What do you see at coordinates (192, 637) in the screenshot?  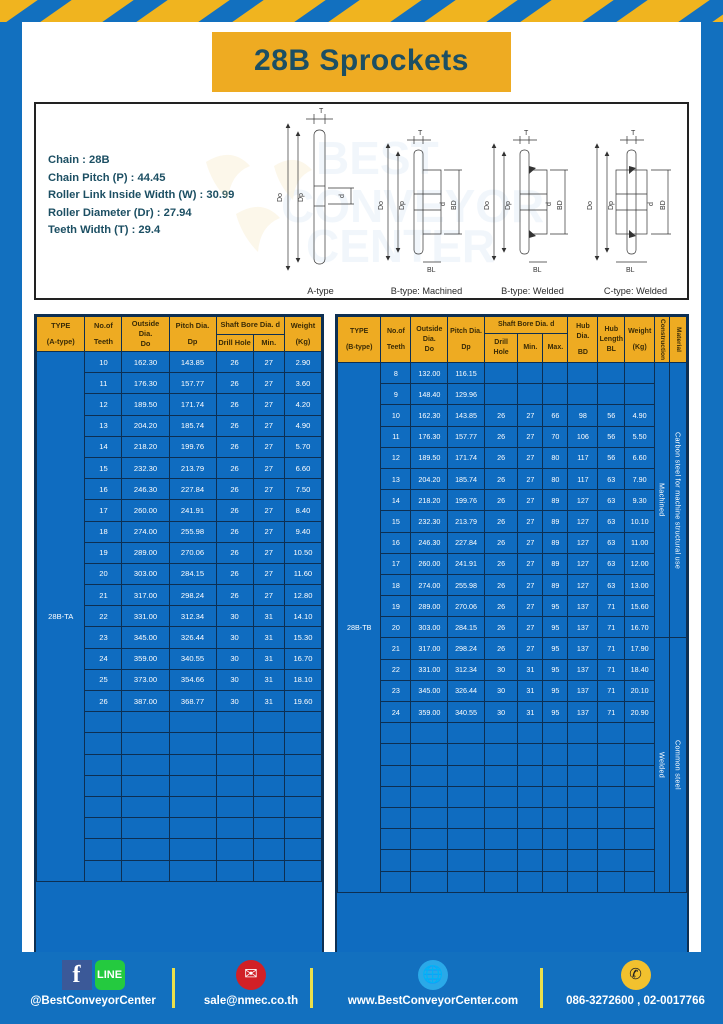 I see `cell-pitch-dia: 326.44` at bounding box center [192, 637].